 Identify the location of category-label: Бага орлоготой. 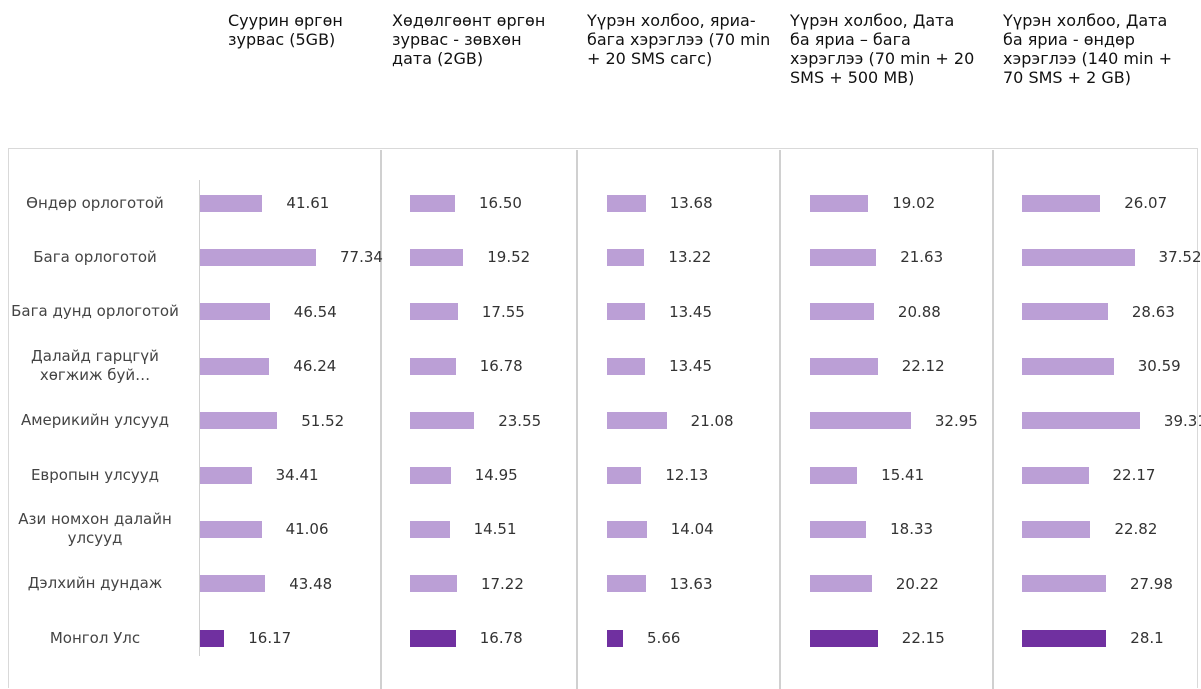
(95, 256).